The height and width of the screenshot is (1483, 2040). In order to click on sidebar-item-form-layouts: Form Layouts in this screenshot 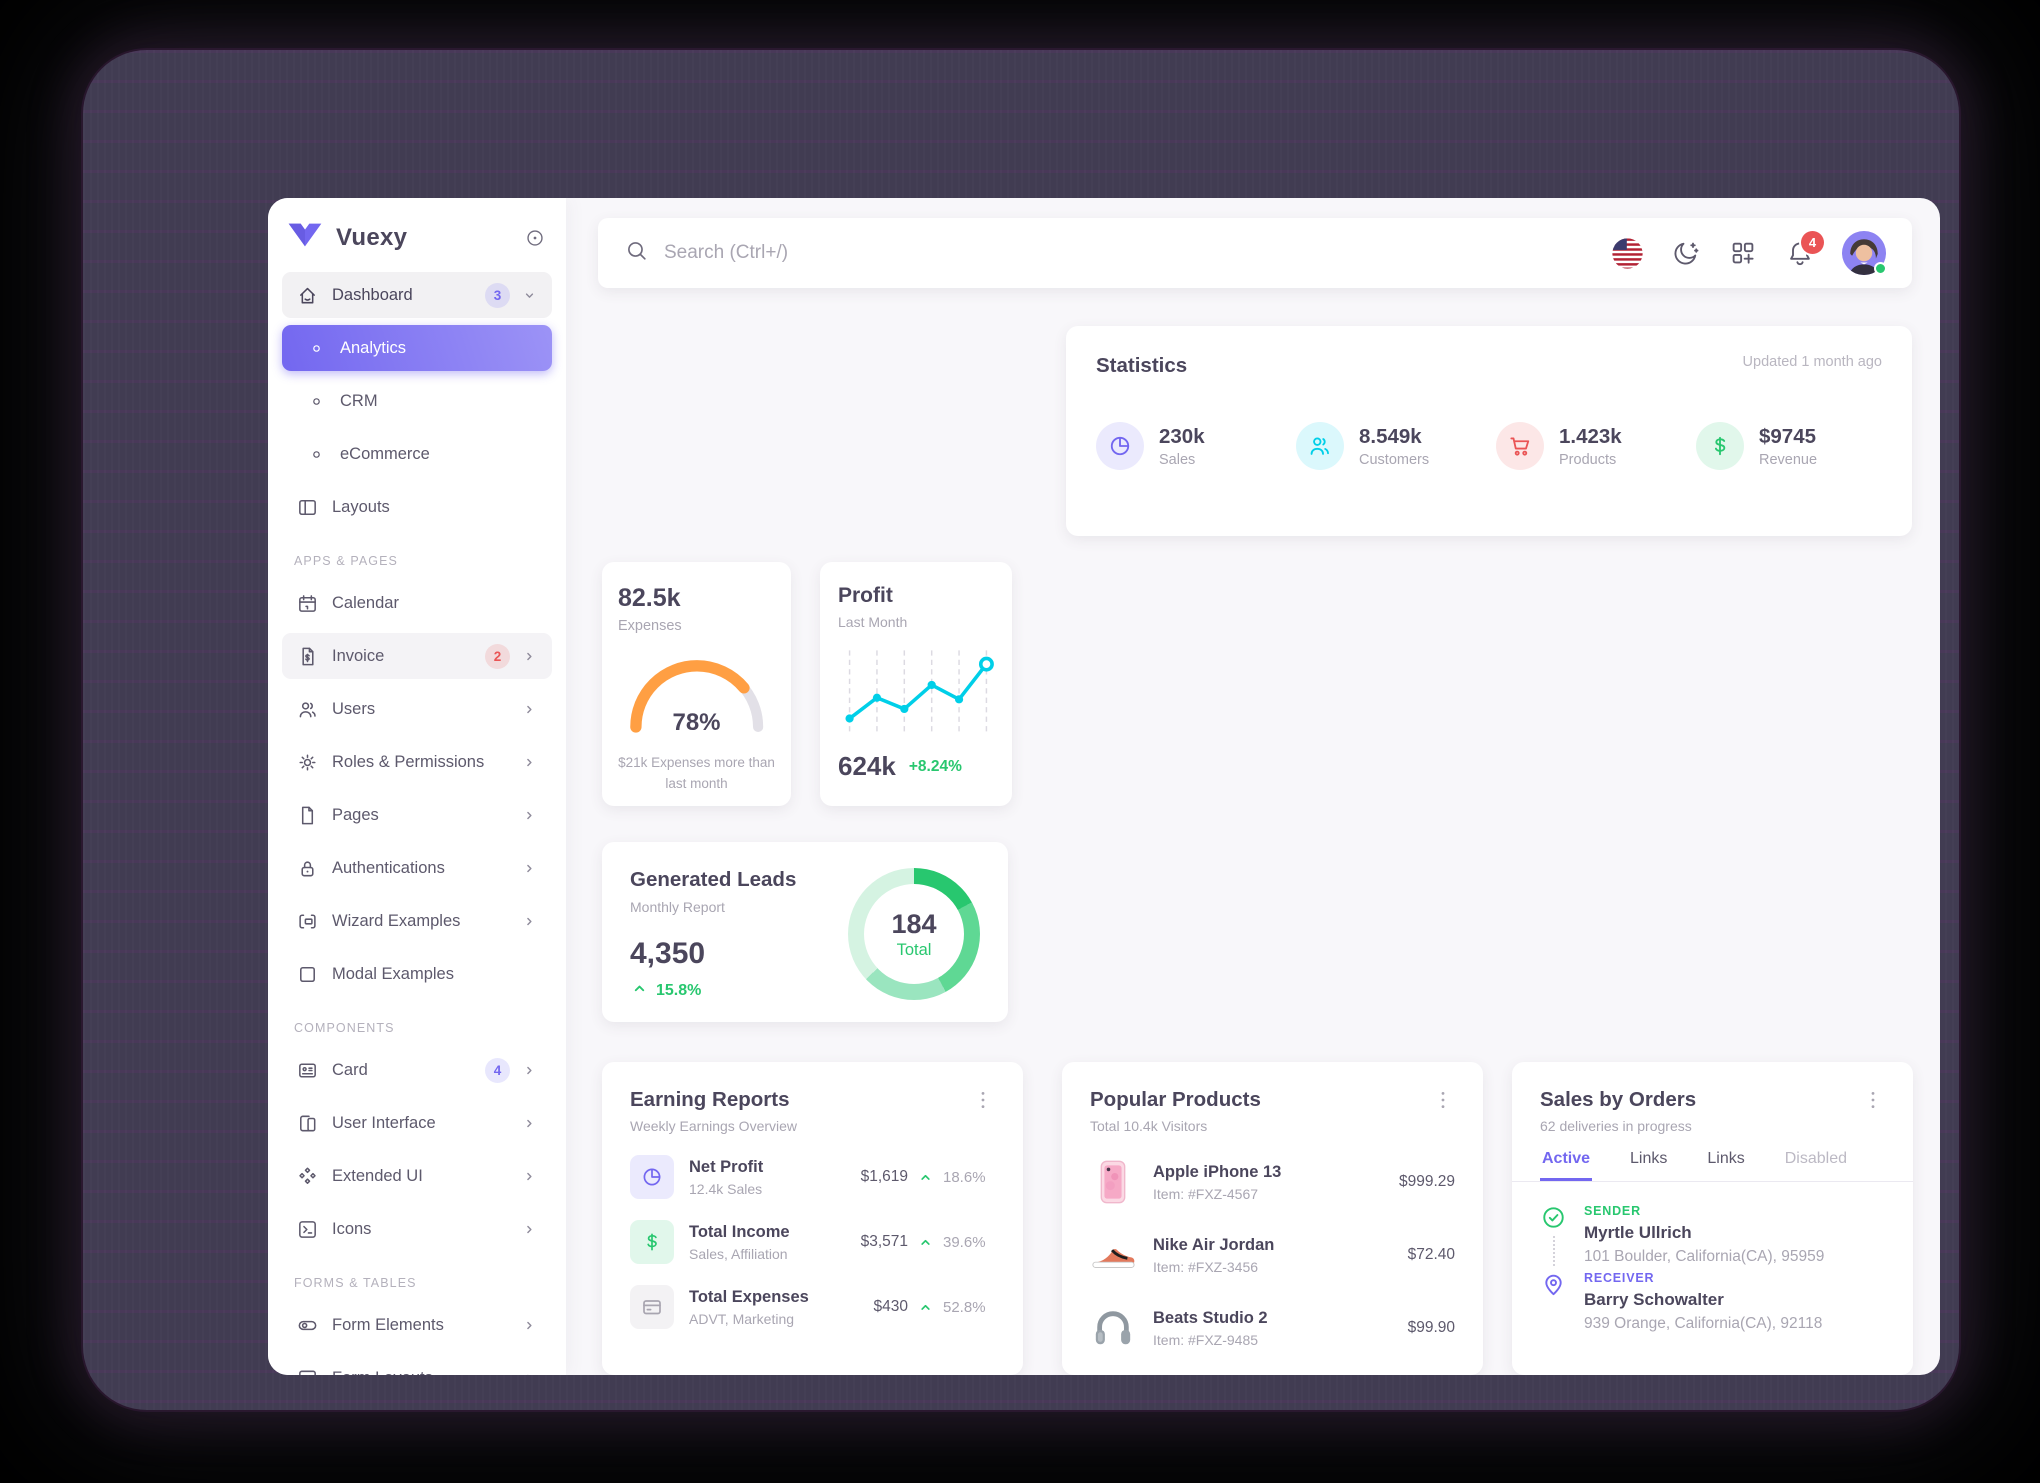, I will do `click(417, 1365)`.